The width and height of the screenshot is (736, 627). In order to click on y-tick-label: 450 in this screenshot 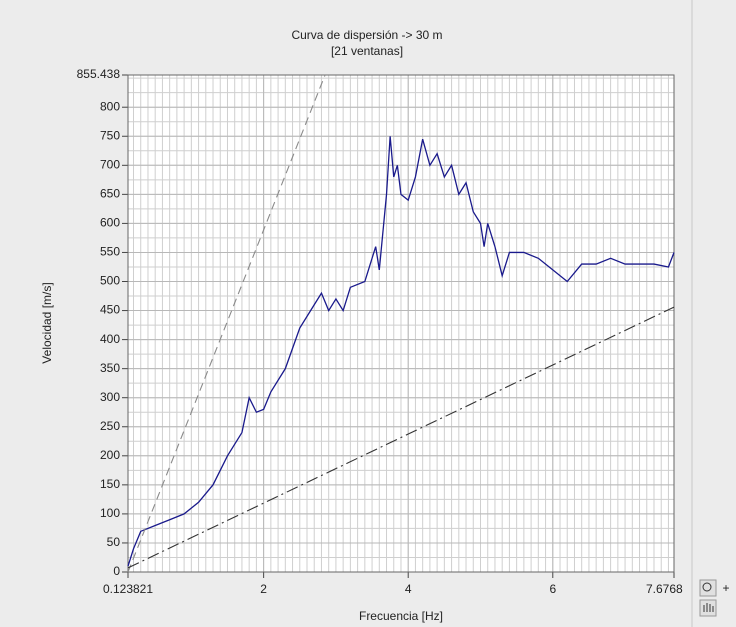, I will do `click(110, 310)`.